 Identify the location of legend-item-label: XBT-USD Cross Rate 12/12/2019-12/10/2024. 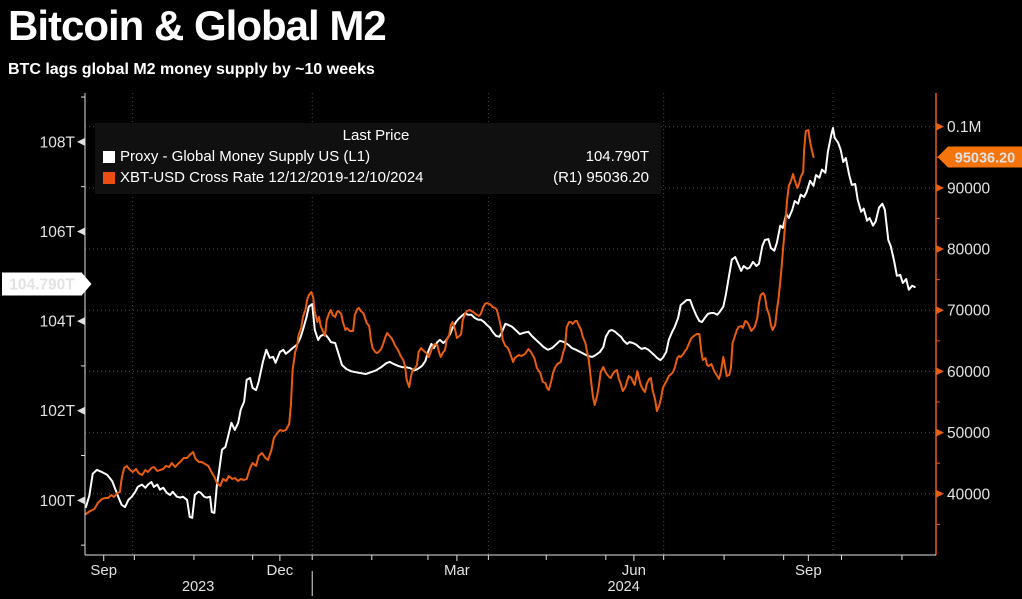
(272, 177).